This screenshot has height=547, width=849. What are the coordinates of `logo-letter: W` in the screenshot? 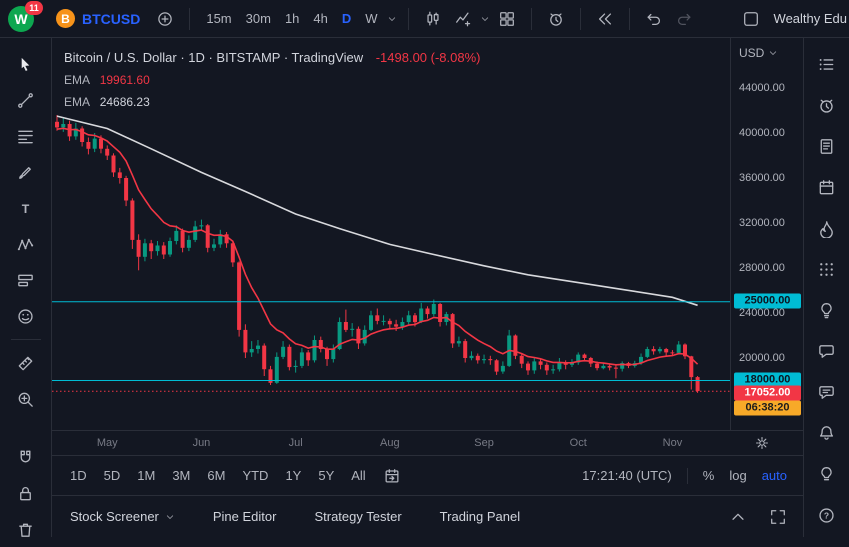 It's located at (21, 18).